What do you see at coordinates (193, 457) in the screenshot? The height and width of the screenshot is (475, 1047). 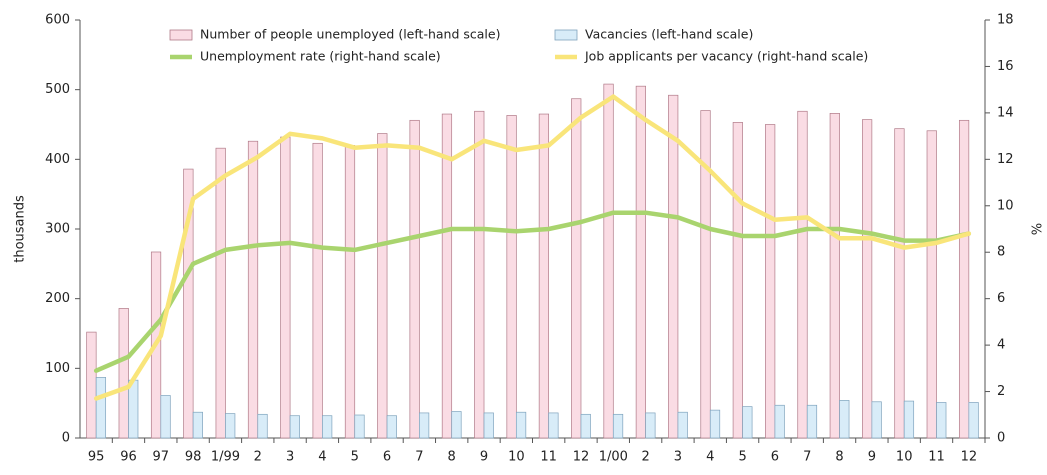 I see `x-tick-label: 98` at bounding box center [193, 457].